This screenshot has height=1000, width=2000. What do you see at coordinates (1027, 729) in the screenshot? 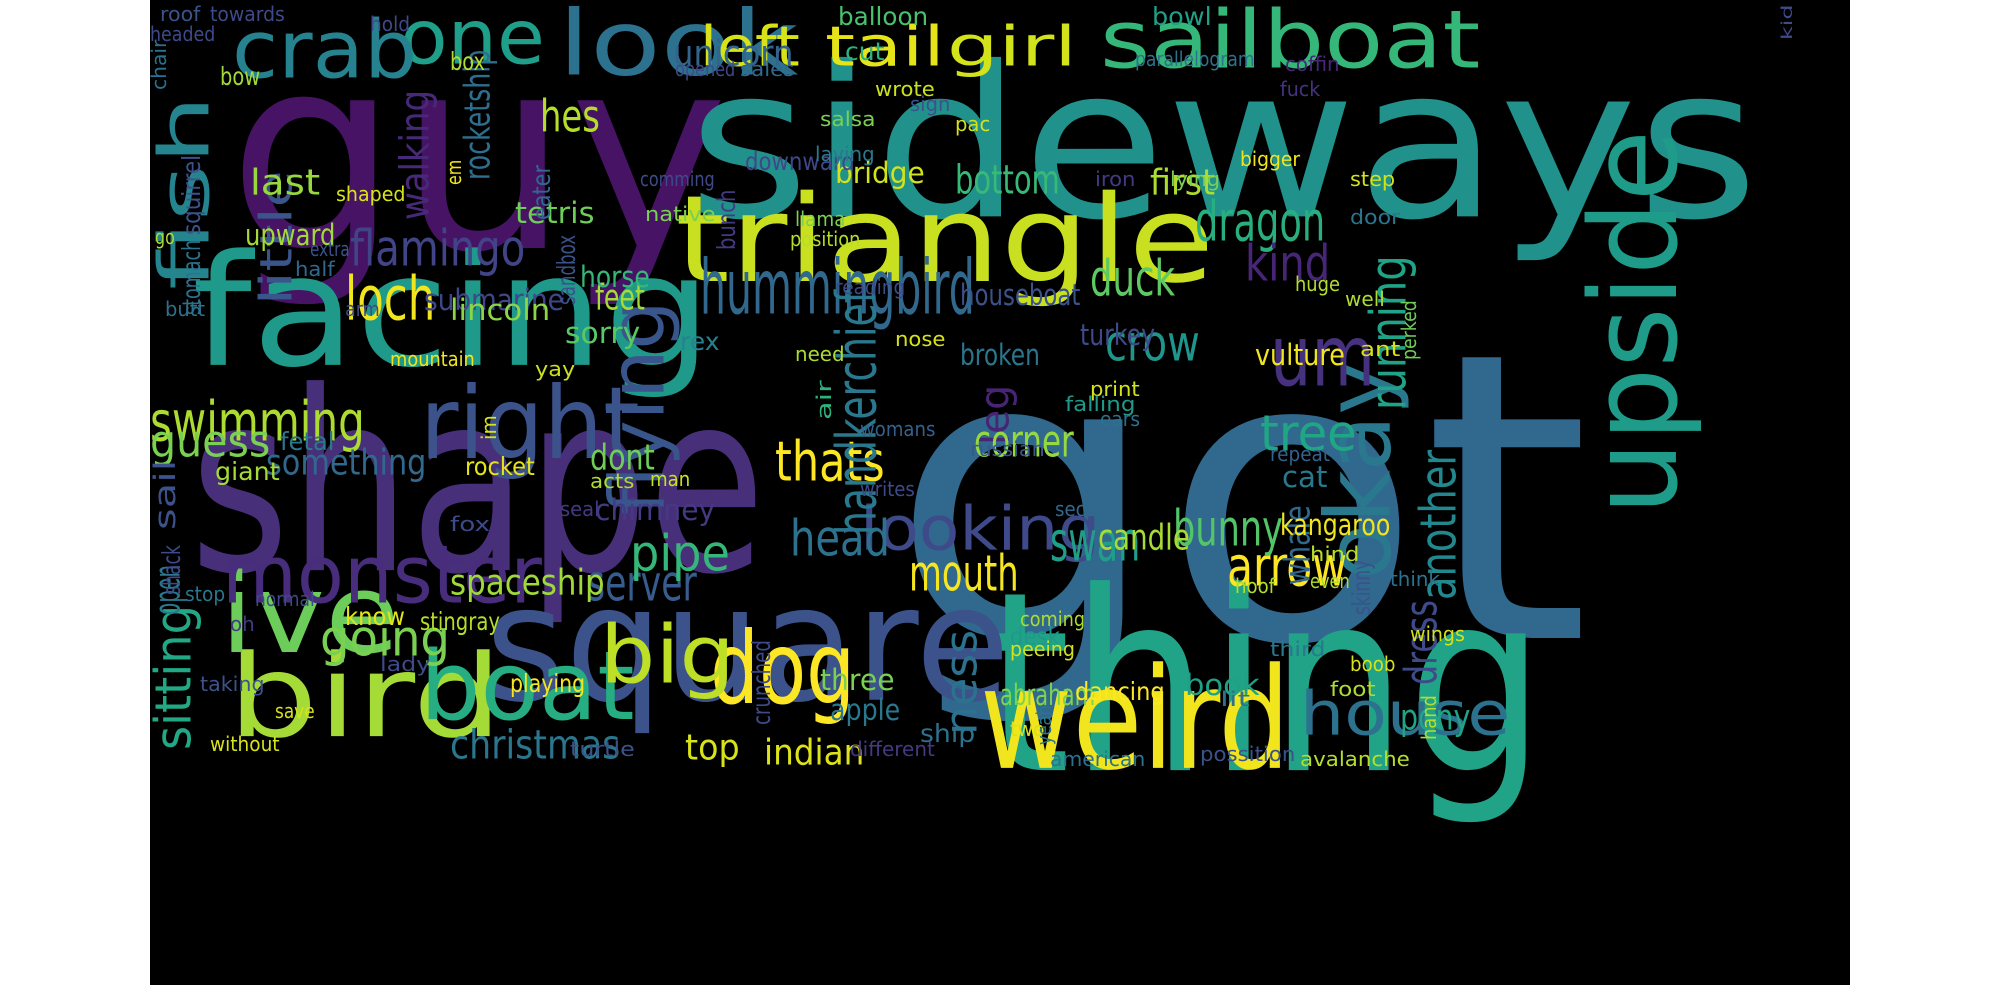
I see `word-two: two` at bounding box center [1027, 729].